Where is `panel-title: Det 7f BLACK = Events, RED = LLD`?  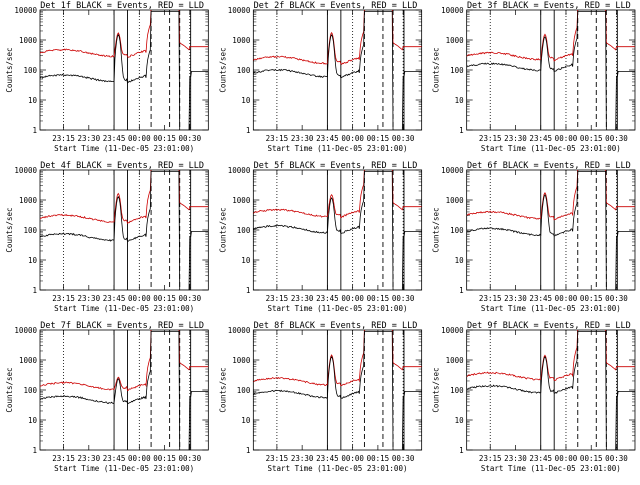
panel-title: Det 7f BLACK = Events, RED = LLD is located at coordinates (122, 326).